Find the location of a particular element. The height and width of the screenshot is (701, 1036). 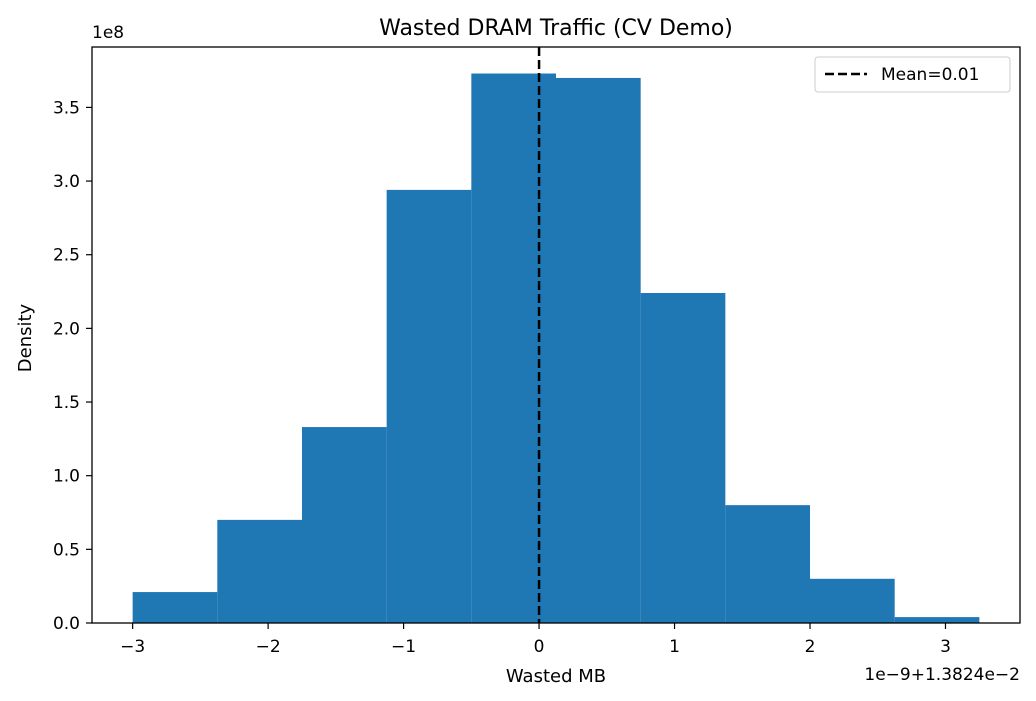

legend-mean-label: Mean=0.01 is located at coordinates (930, 75).